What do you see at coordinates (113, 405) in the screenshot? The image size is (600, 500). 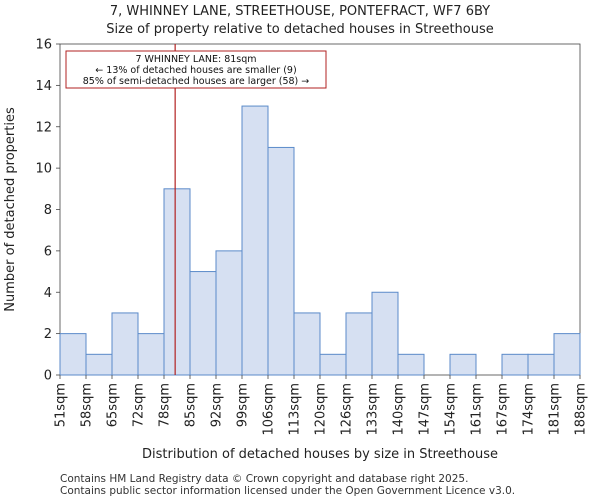 I see `x-tick-label: 65sqm` at bounding box center [113, 405].